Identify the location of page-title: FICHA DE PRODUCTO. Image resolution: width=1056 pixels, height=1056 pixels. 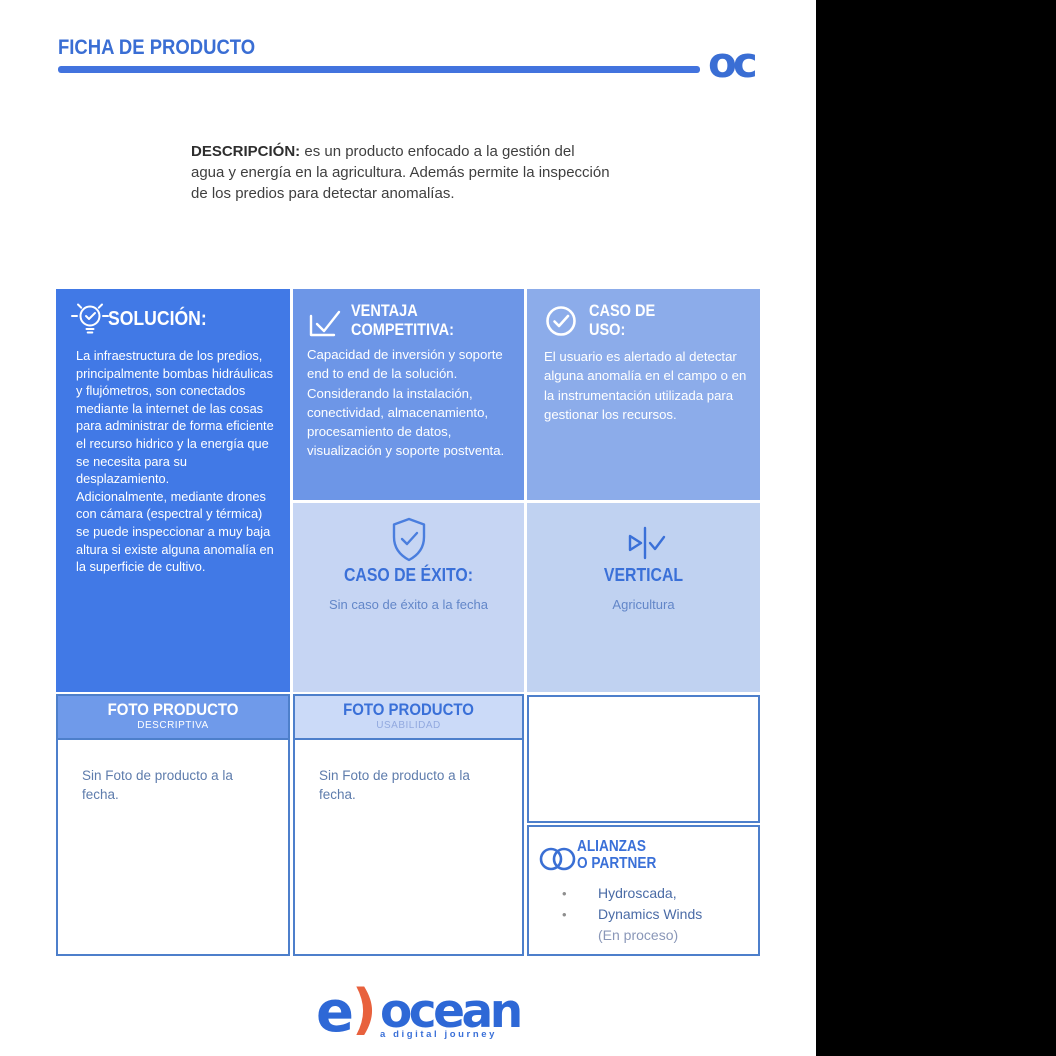
(157, 47).